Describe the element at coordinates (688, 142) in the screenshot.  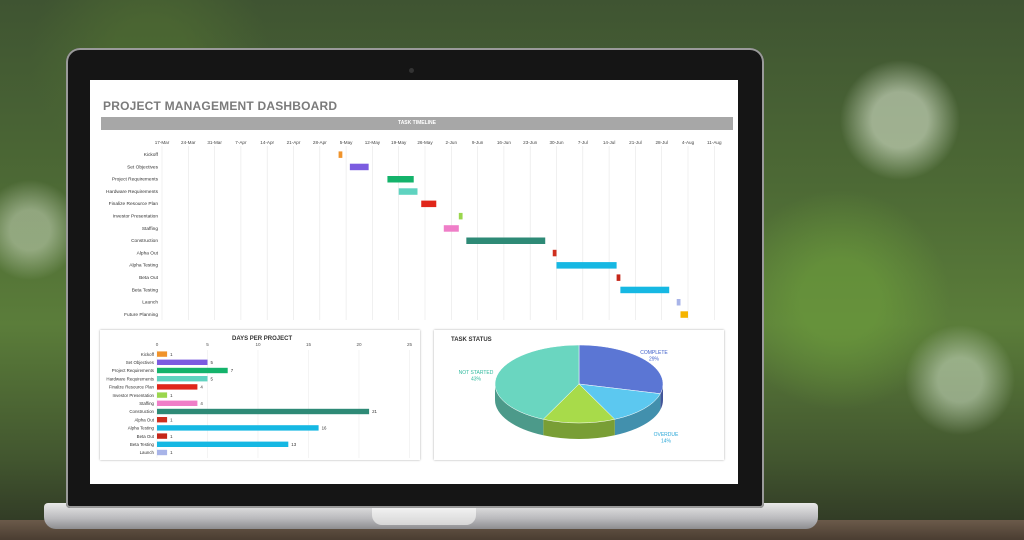
I see `timeline-tick-label: 4-Aug` at that location.